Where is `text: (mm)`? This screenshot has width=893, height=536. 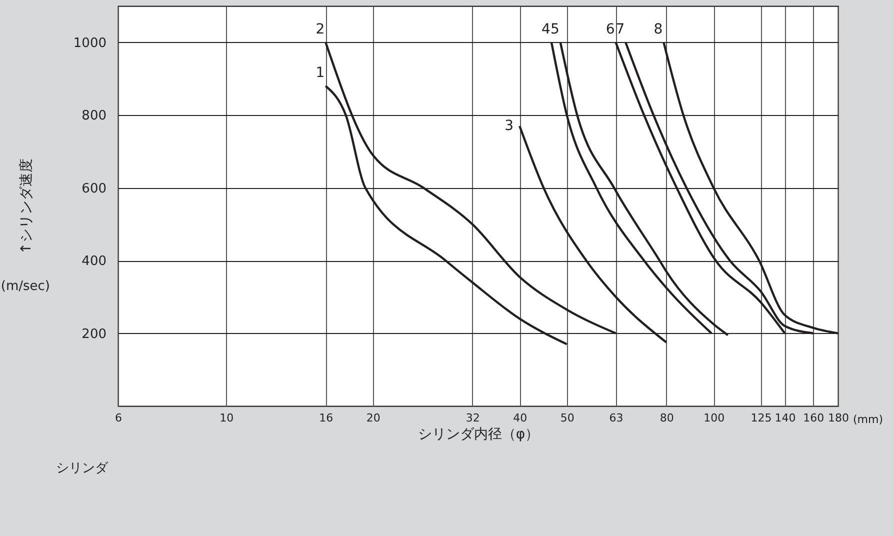 text: (mm) is located at coordinates (868, 419).